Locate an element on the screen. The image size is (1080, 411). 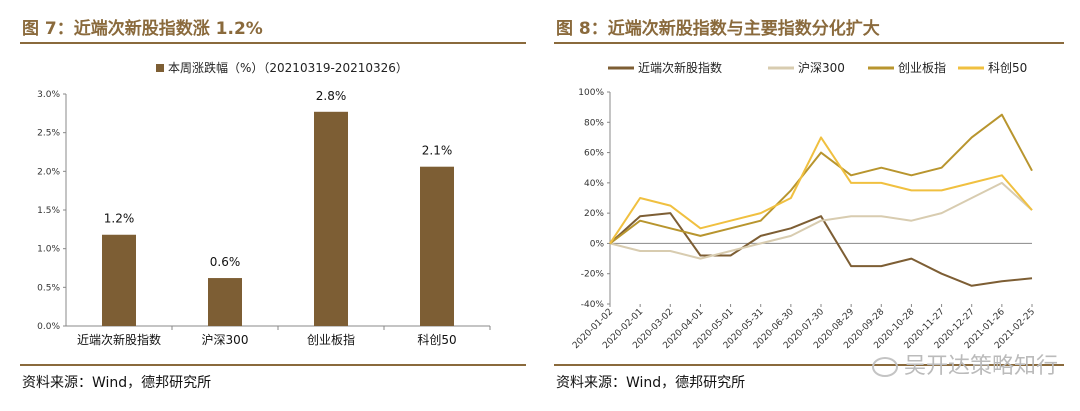
left-title-rule is located at coordinates (273, 43).